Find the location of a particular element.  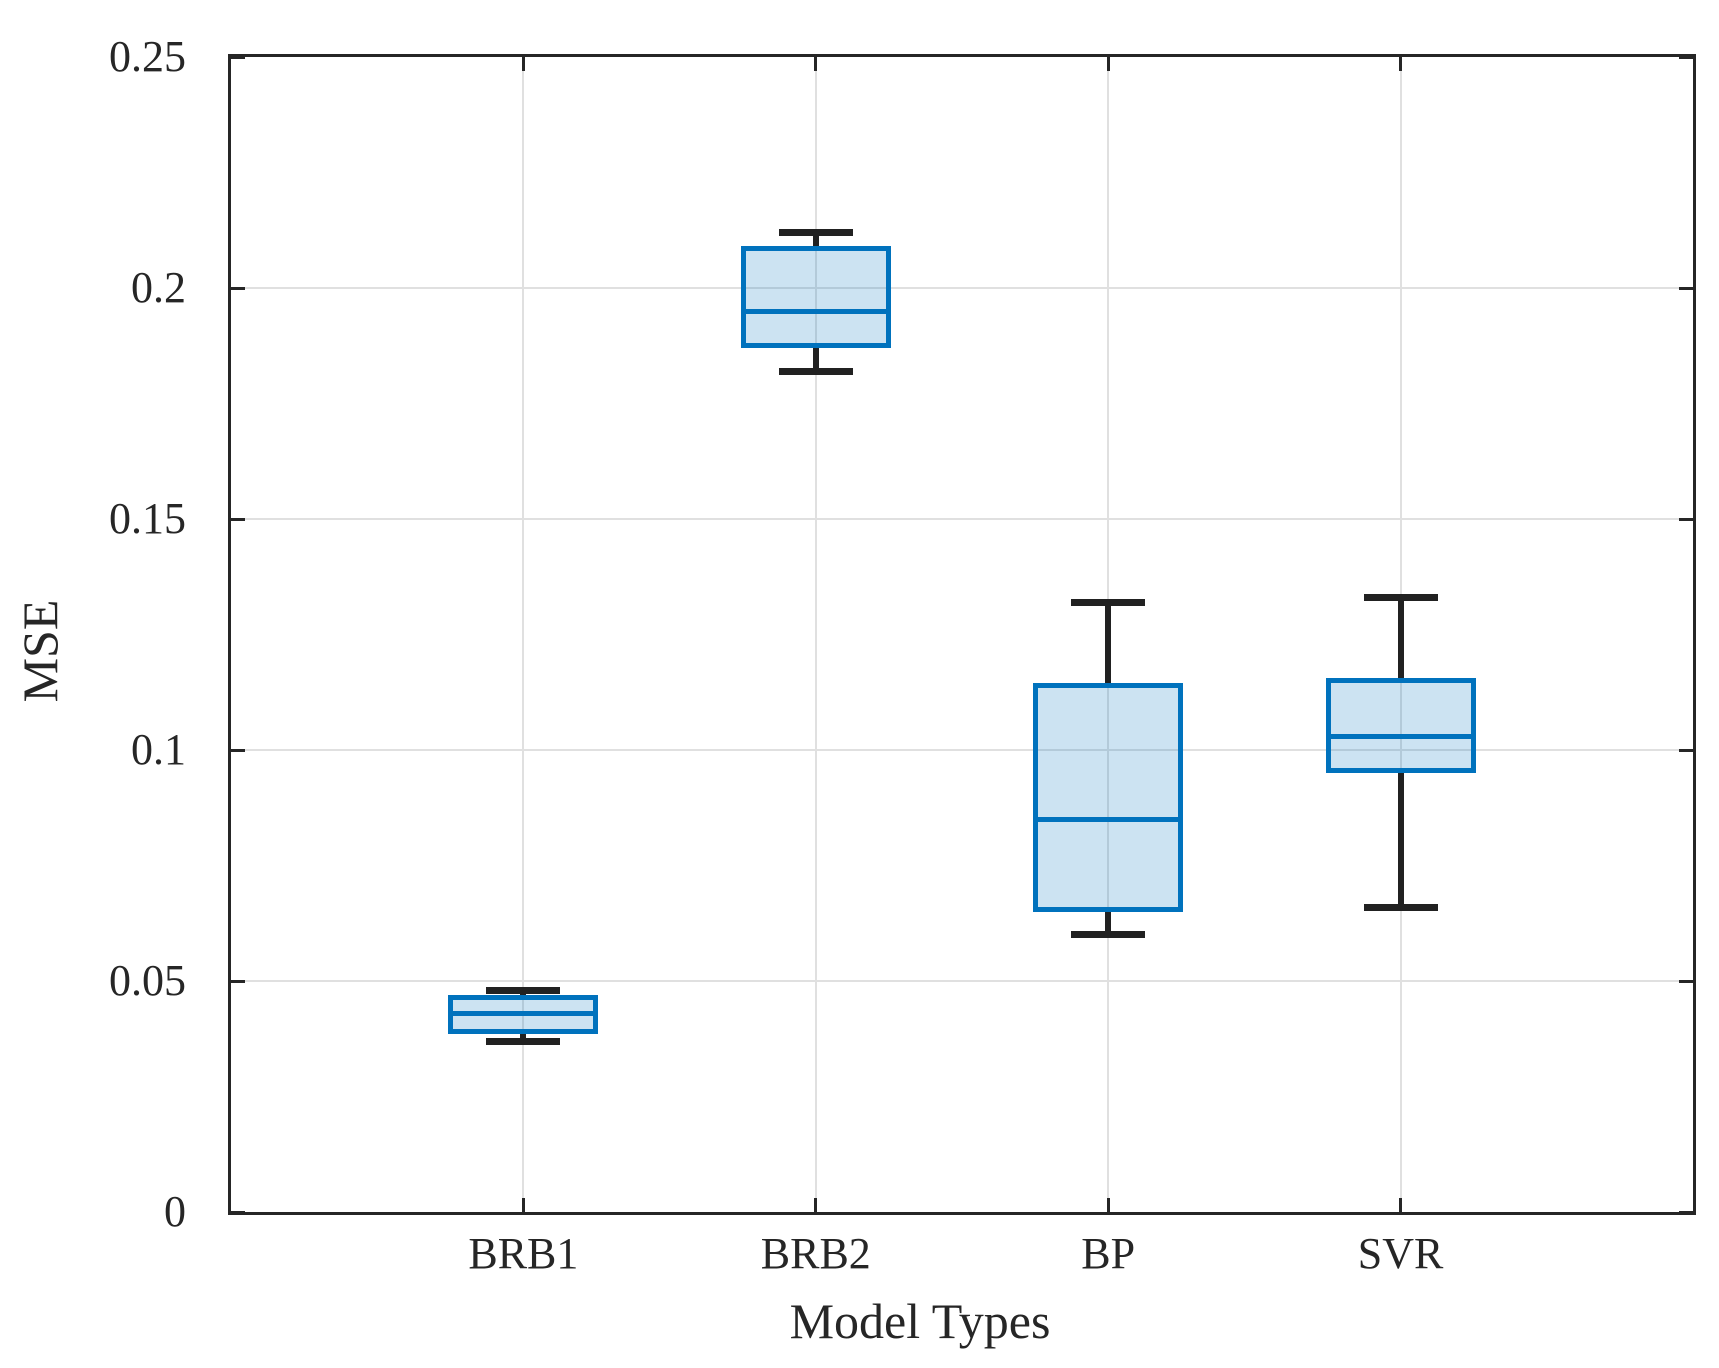

y-tick-label-0: 0 is located at coordinates (175, 1211).